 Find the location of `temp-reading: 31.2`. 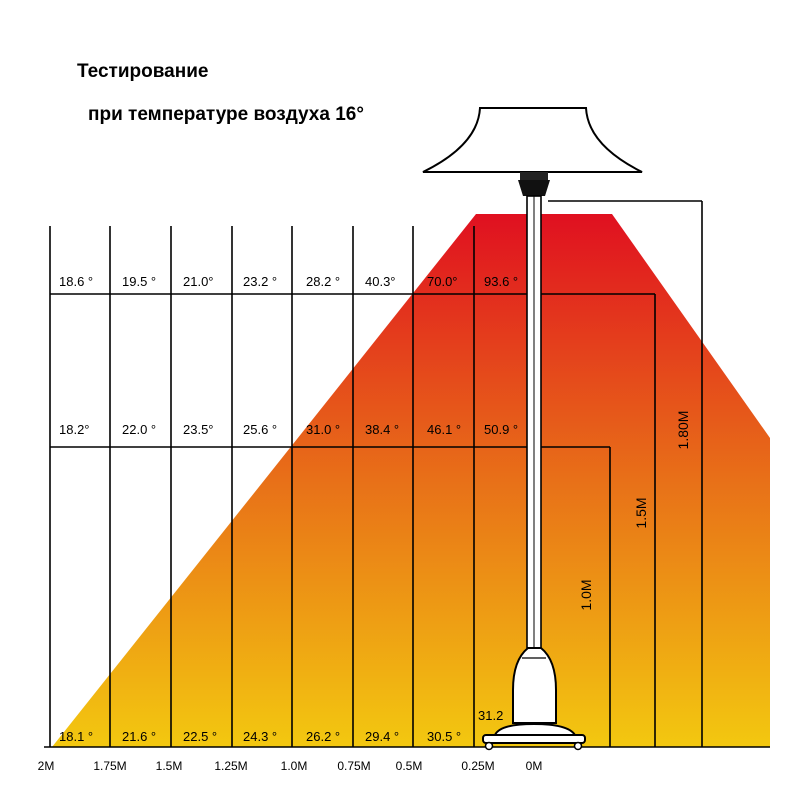

temp-reading: 31.2 is located at coordinates (490, 715).